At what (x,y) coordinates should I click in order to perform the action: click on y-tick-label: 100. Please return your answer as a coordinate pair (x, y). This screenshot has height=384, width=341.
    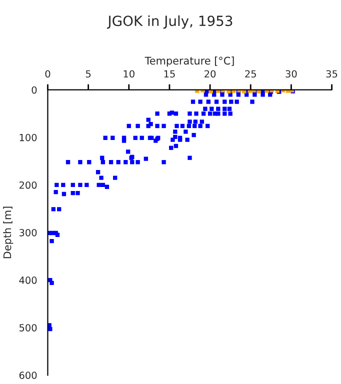
    Looking at the image, I should click on (28, 138).